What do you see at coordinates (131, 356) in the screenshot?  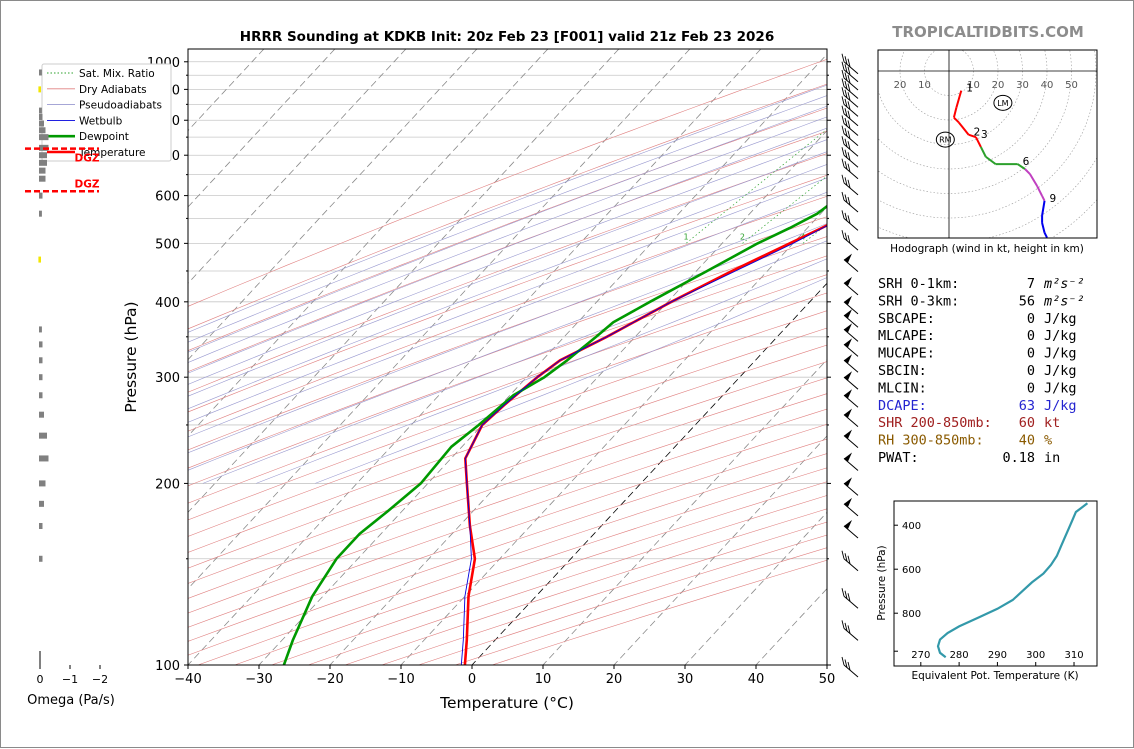 I see `y-axis-label: Pressure (hPa)` at bounding box center [131, 356].